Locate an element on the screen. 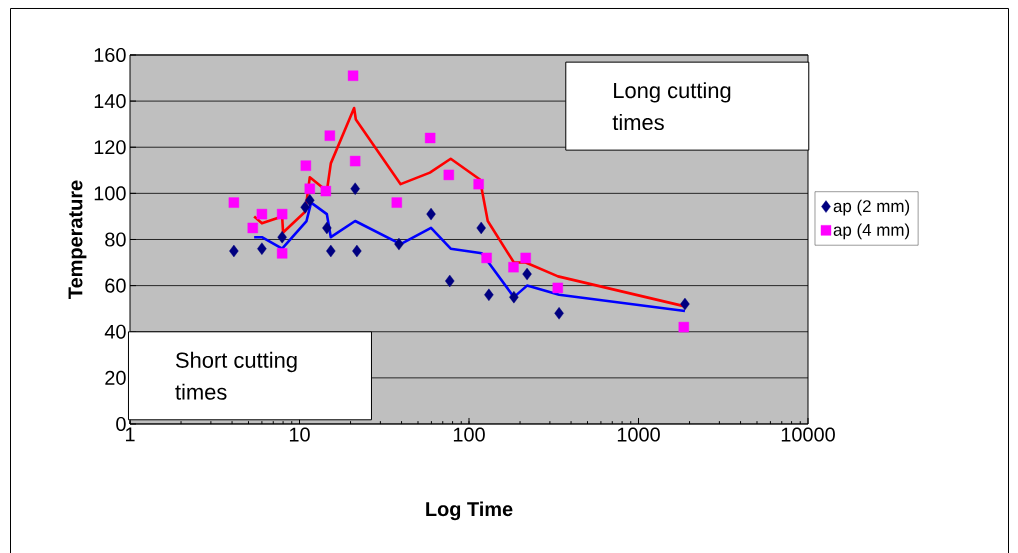  x-tick-label: 100 is located at coordinates (469, 434).